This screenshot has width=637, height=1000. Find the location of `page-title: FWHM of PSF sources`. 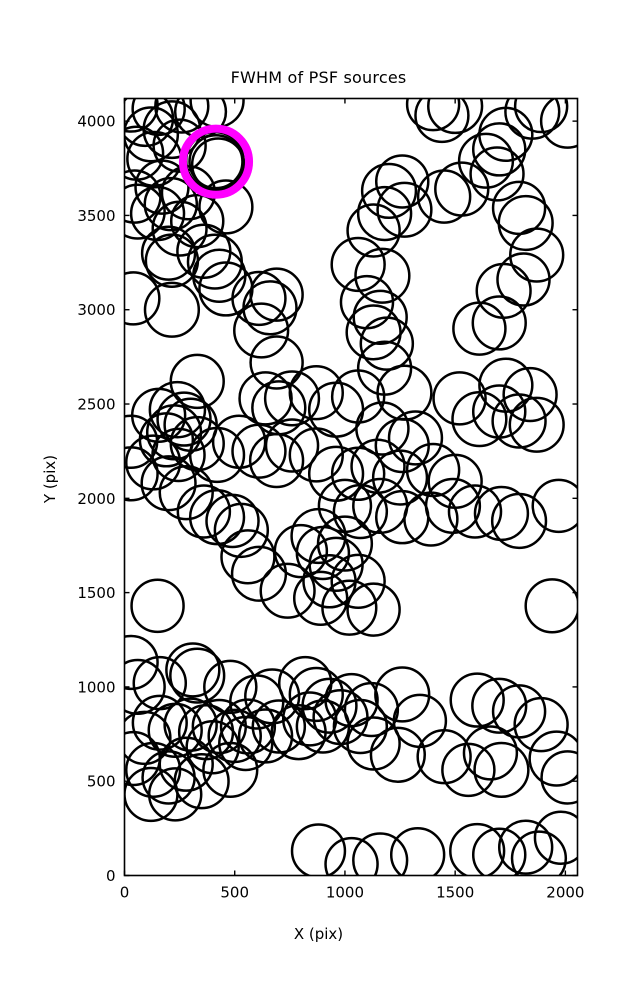

page-title: FWHM of PSF sources is located at coordinates (318, 77).